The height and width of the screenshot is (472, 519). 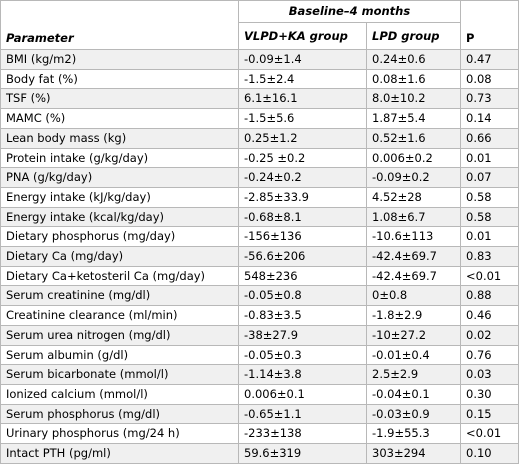 I want to click on cell-parameter: Dietary Ca+ketosteril Ca (mg/day), so click(x=119, y=276).